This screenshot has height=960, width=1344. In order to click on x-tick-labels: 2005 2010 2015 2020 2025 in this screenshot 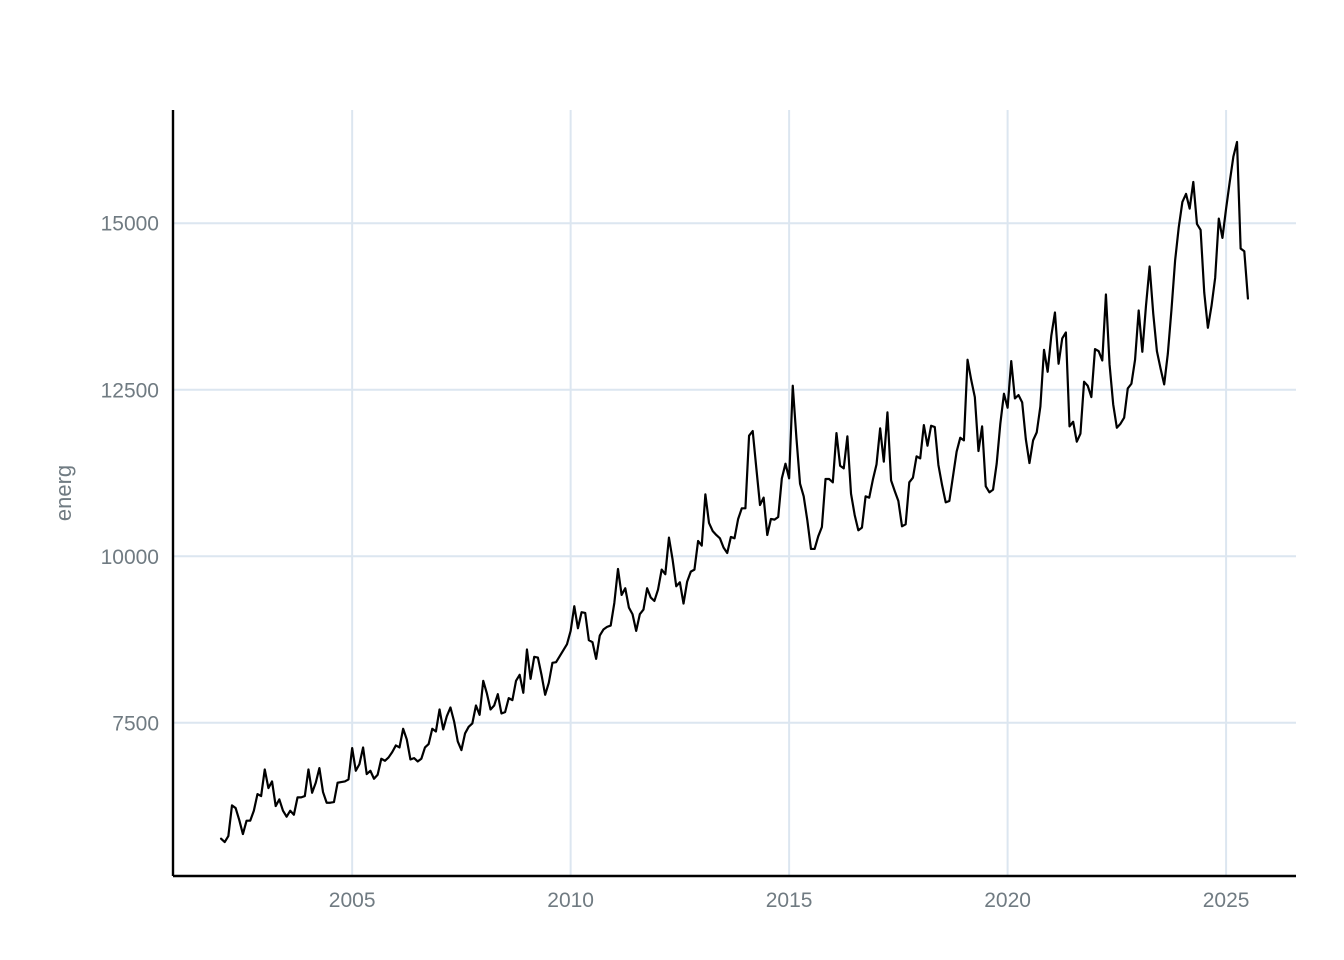, I will do `click(789, 900)`.